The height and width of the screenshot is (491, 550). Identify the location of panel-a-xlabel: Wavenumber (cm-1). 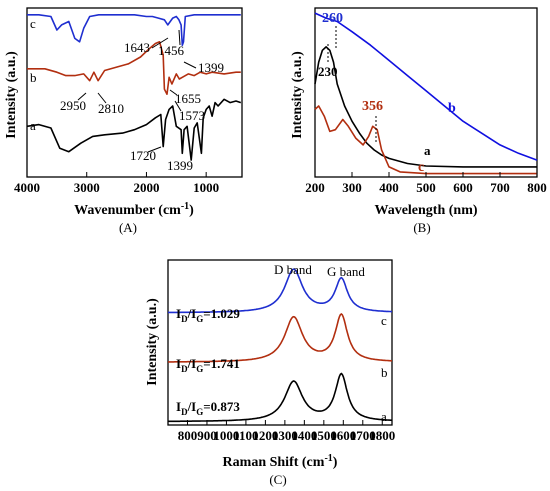
(134, 209).